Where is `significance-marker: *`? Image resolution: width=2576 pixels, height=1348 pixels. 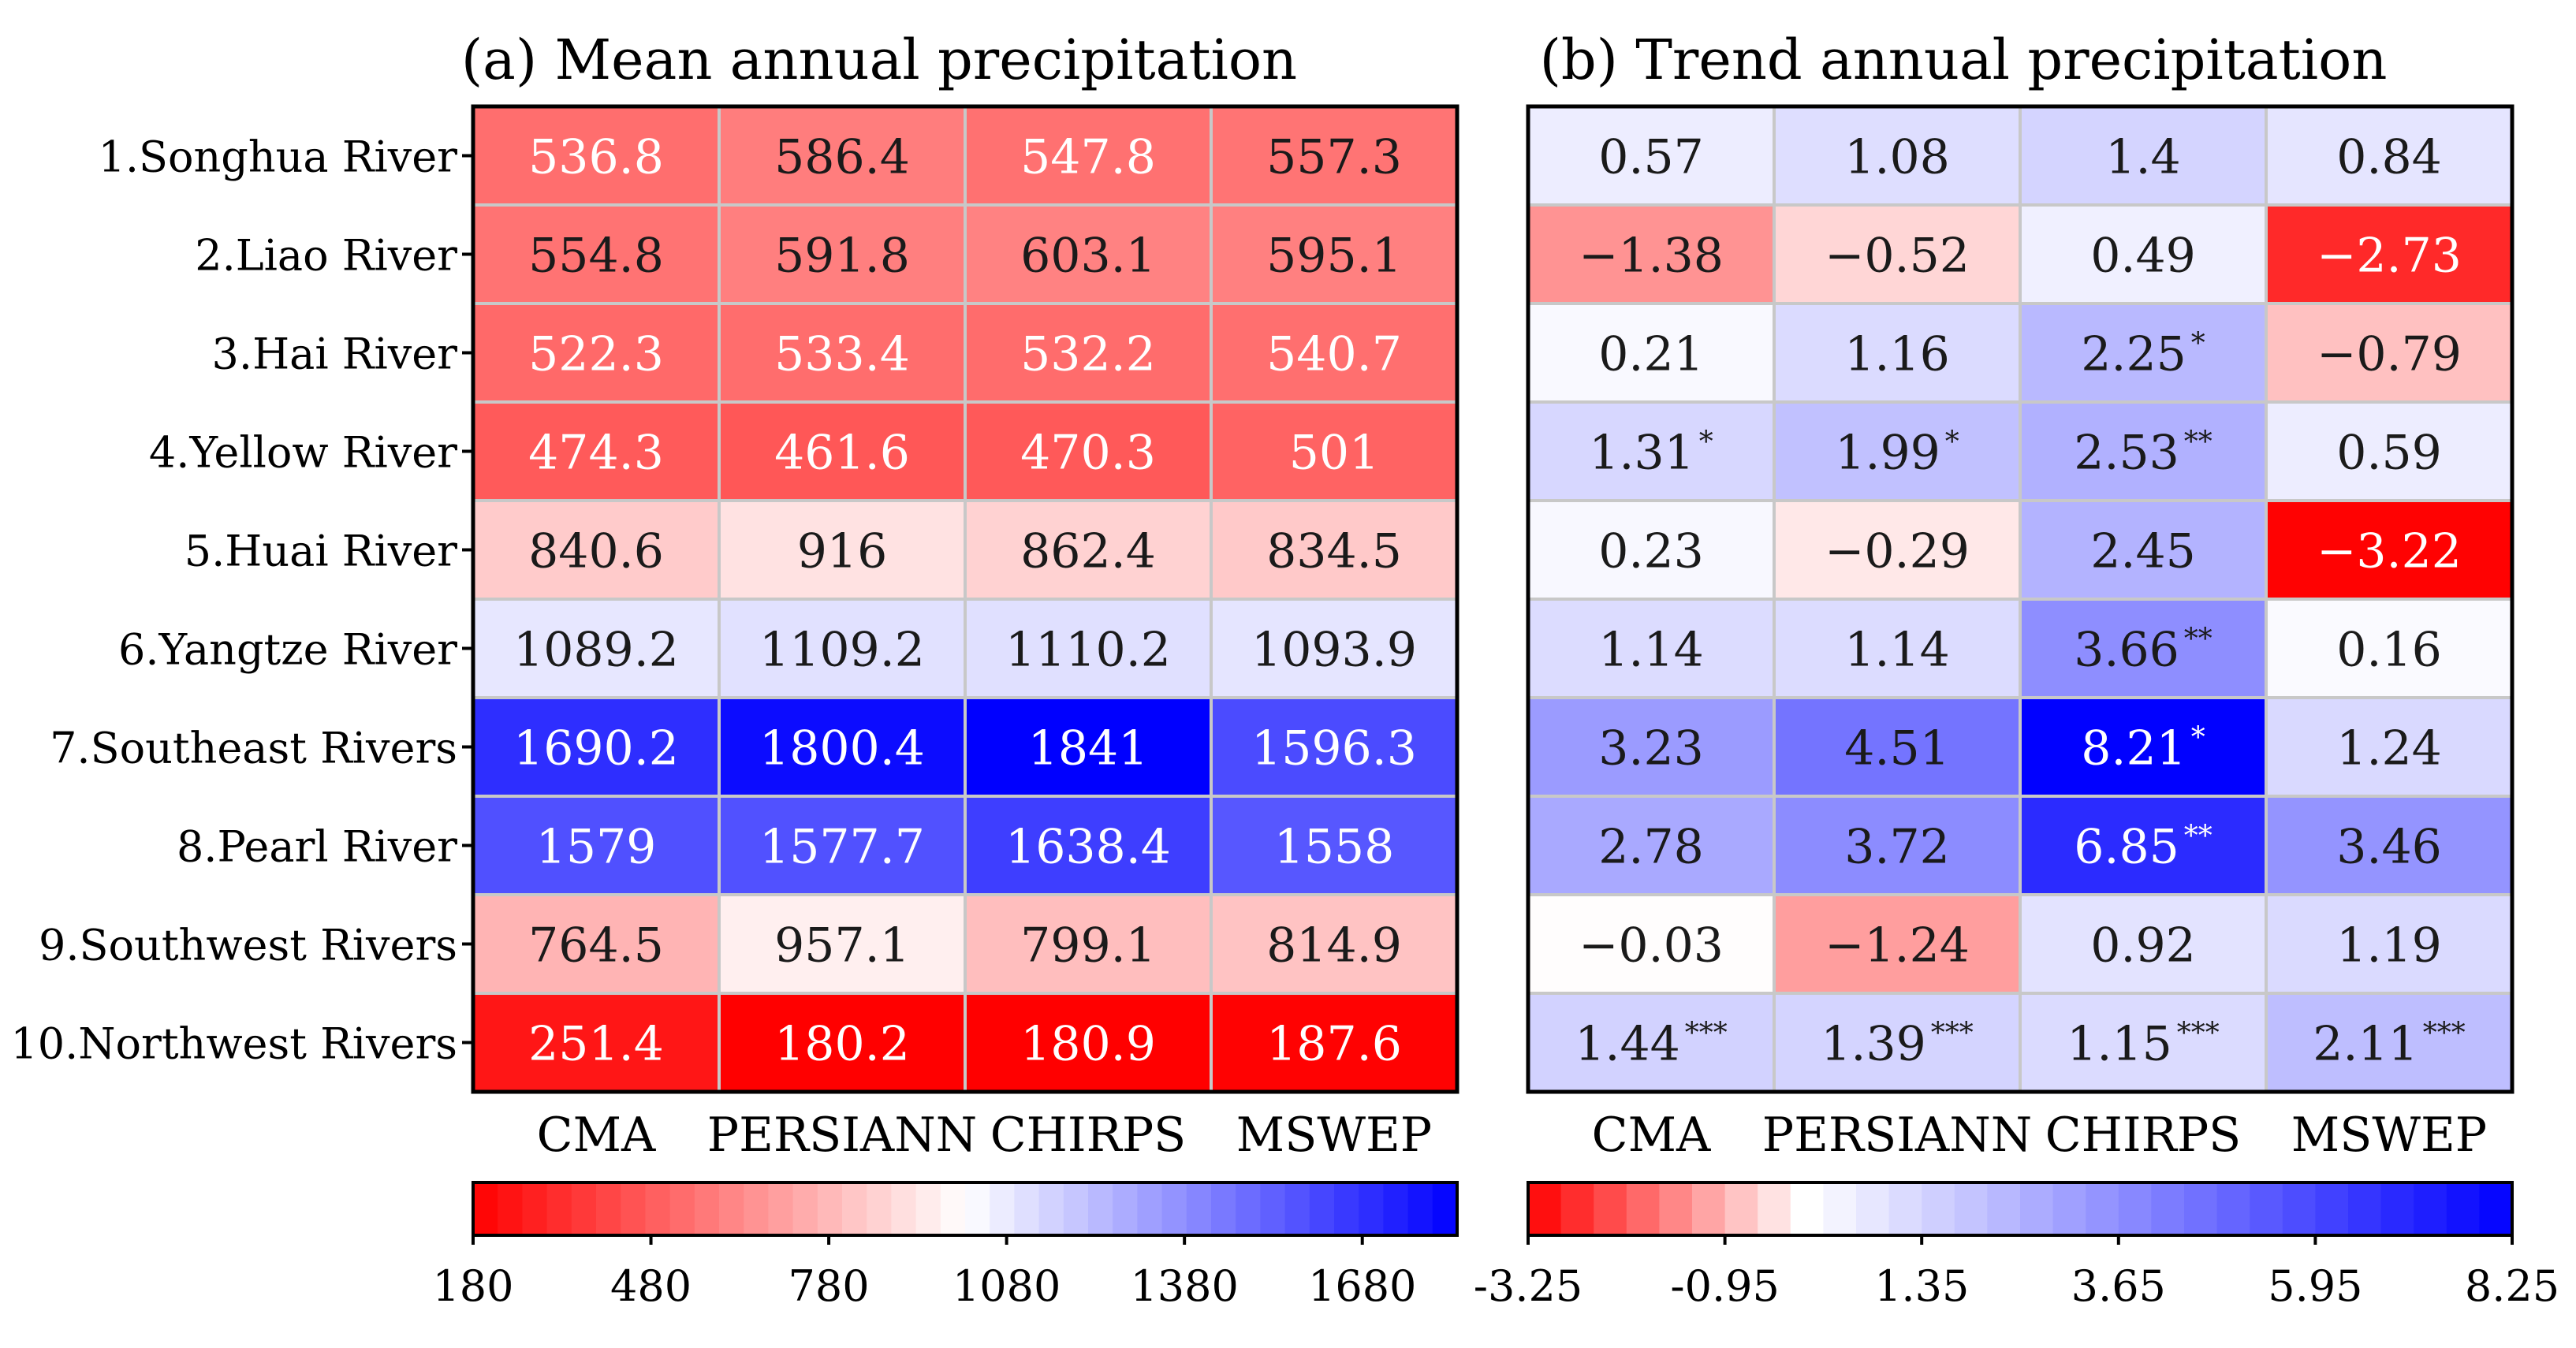 significance-marker: * is located at coordinates (2198, 738).